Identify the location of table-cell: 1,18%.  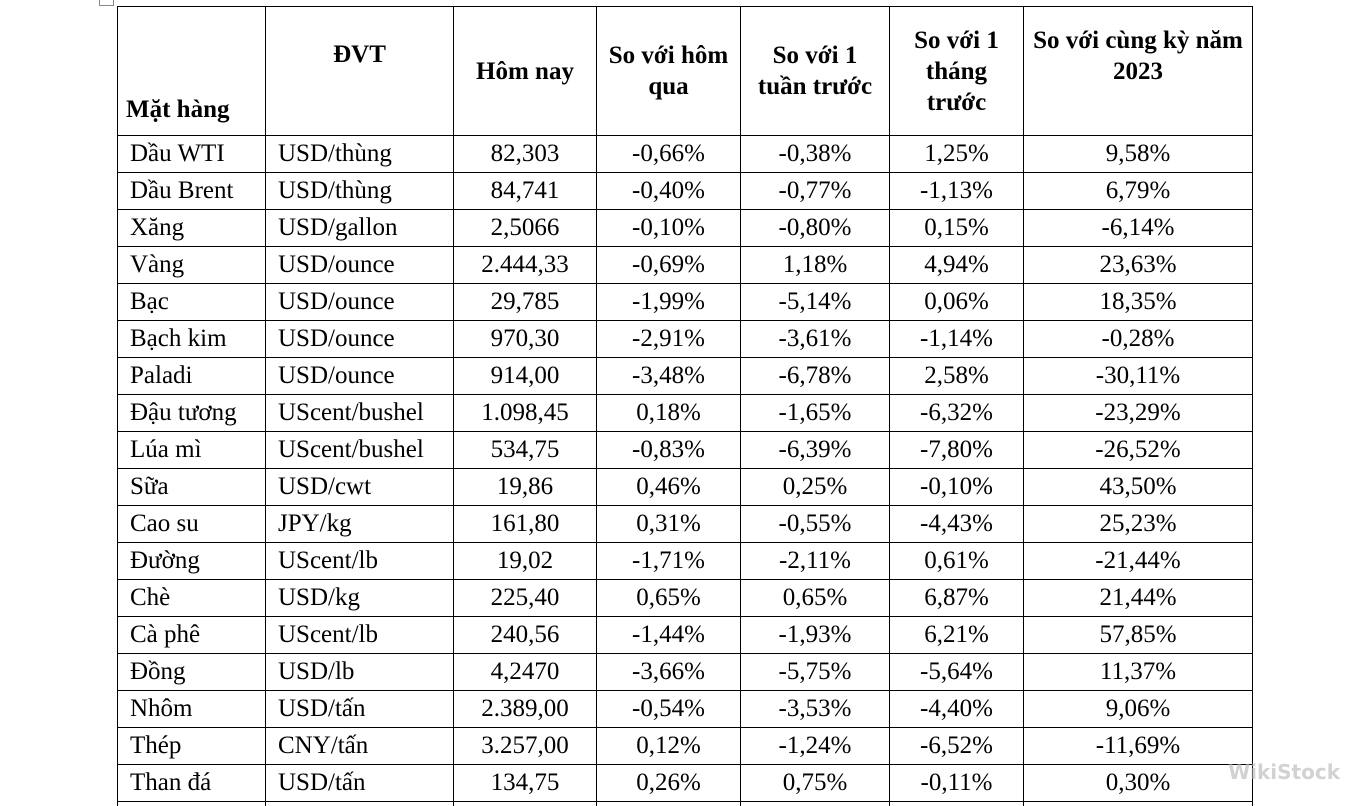
(815, 265).